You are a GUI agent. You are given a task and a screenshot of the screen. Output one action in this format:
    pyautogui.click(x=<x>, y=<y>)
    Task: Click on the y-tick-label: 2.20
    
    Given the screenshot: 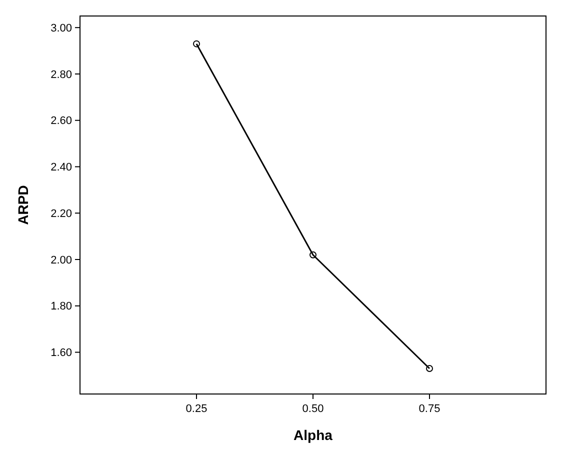 What is the action you would take?
    pyautogui.click(x=61, y=214)
    